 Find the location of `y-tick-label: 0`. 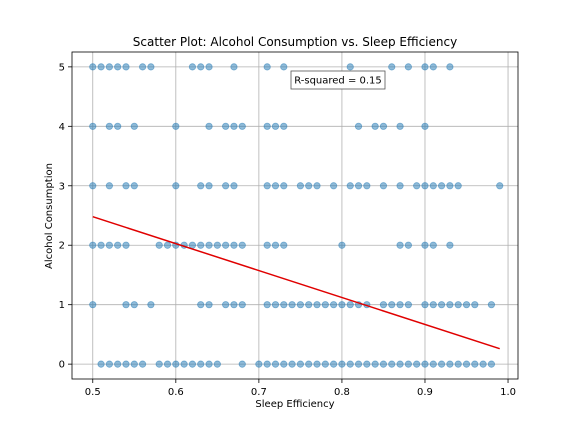

y-tick-label: 0 is located at coordinates (62, 365).